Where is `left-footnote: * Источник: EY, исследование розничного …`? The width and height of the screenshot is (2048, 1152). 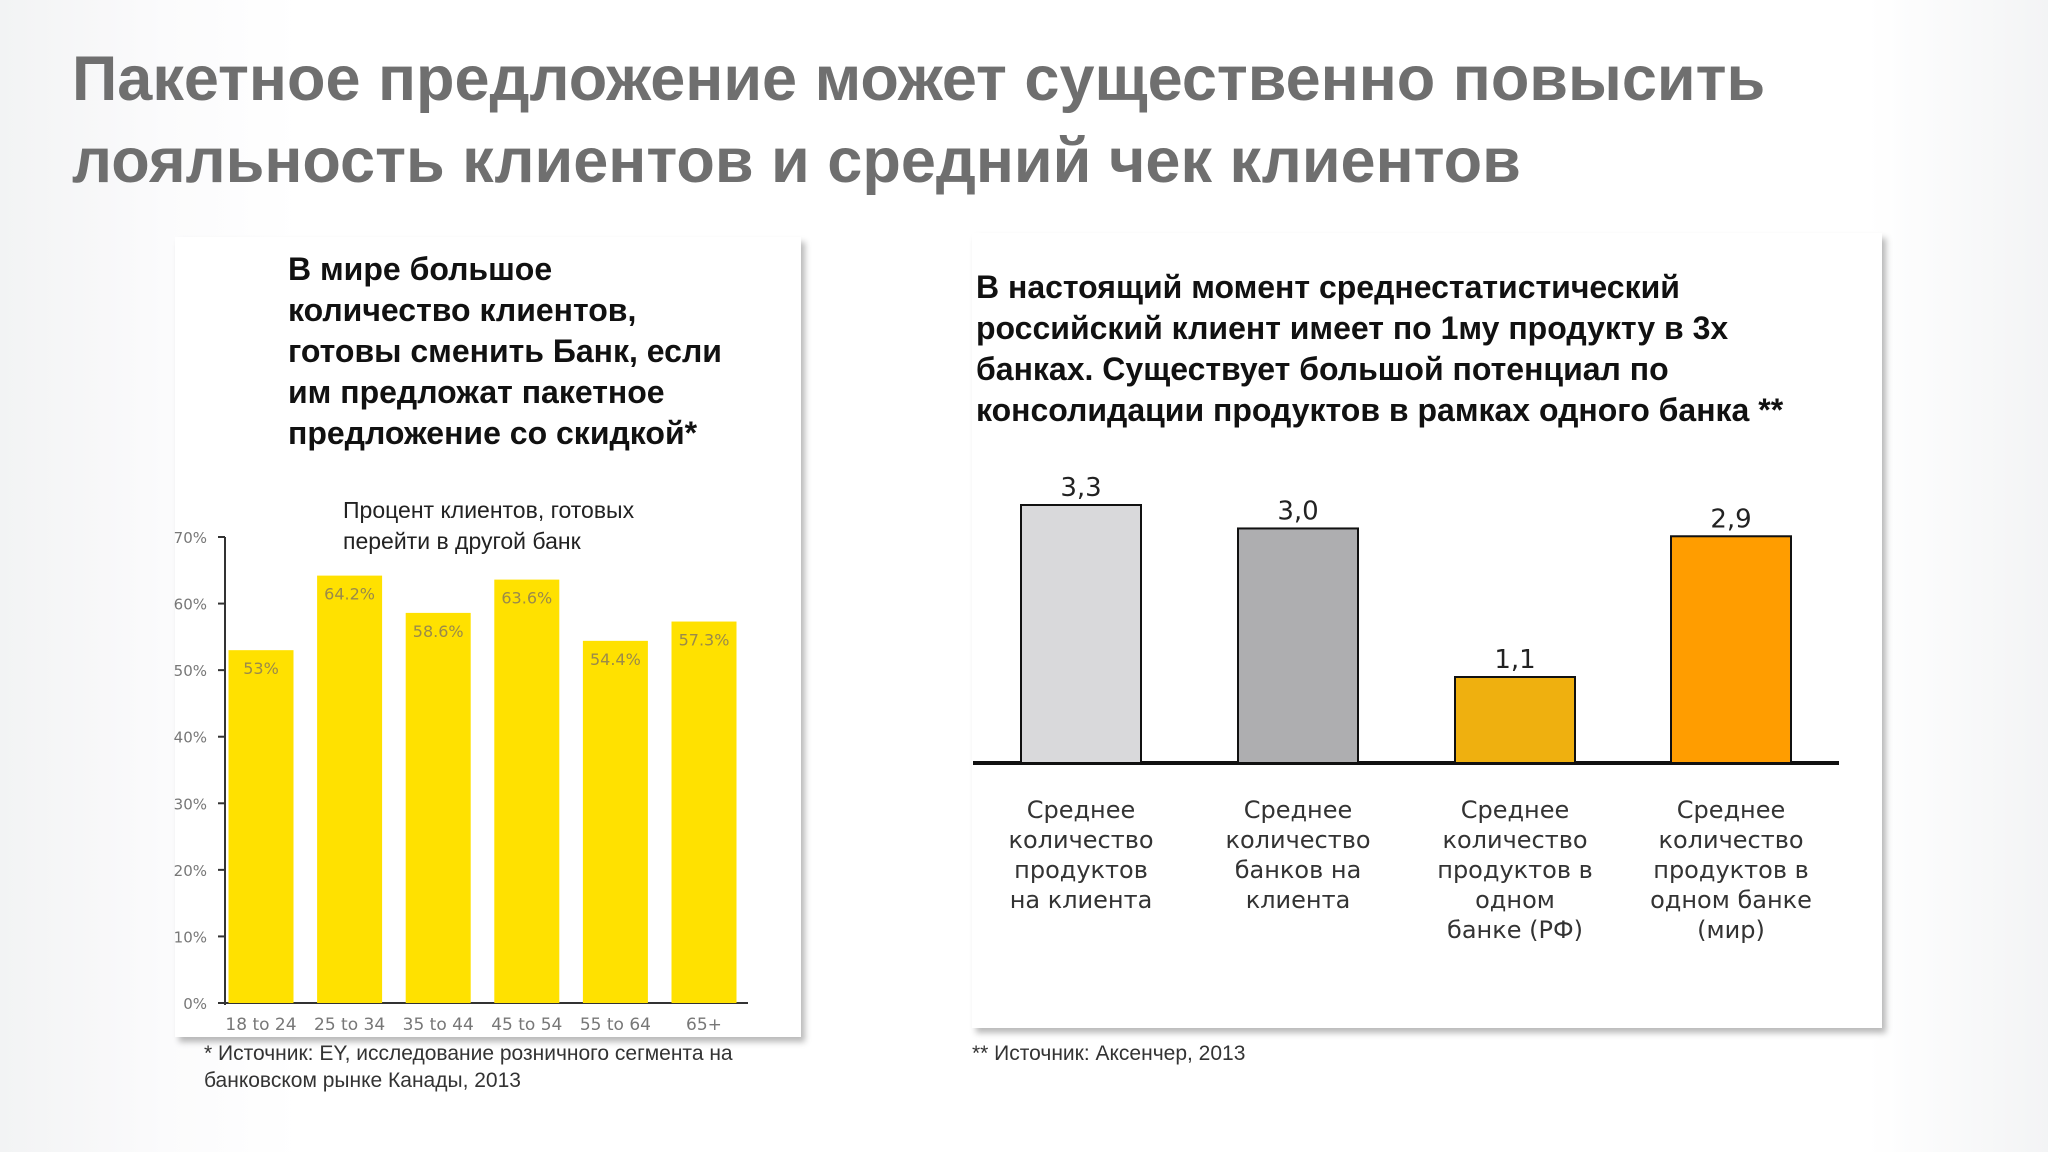
left-footnote: * Источник: EY, исследование розничного … is located at coordinates (468, 1067).